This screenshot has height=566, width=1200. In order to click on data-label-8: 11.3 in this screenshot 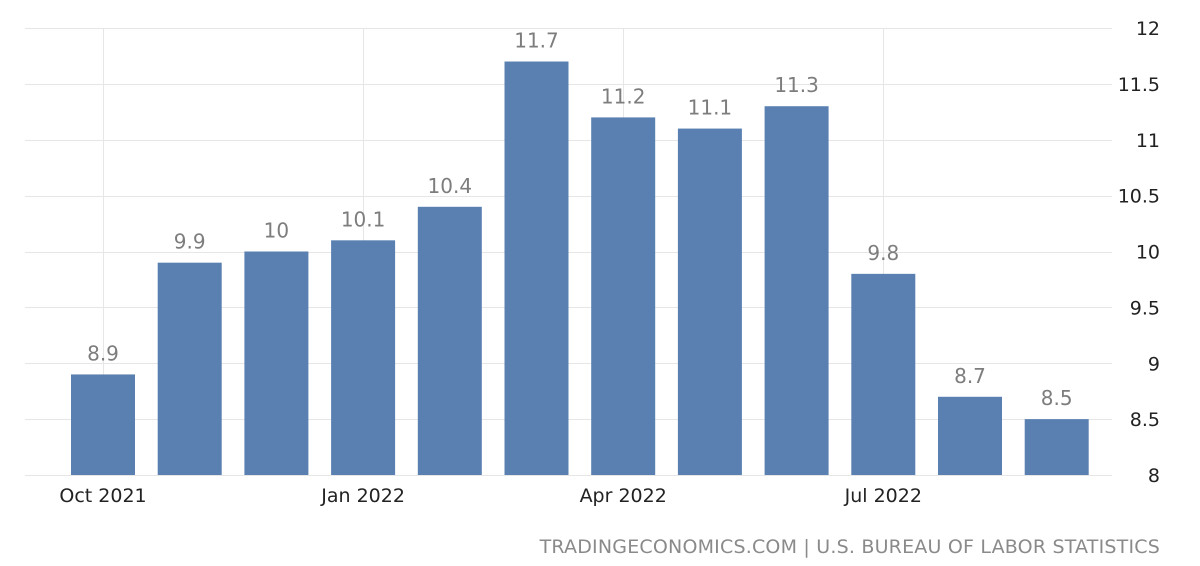, I will do `click(796, 85)`.